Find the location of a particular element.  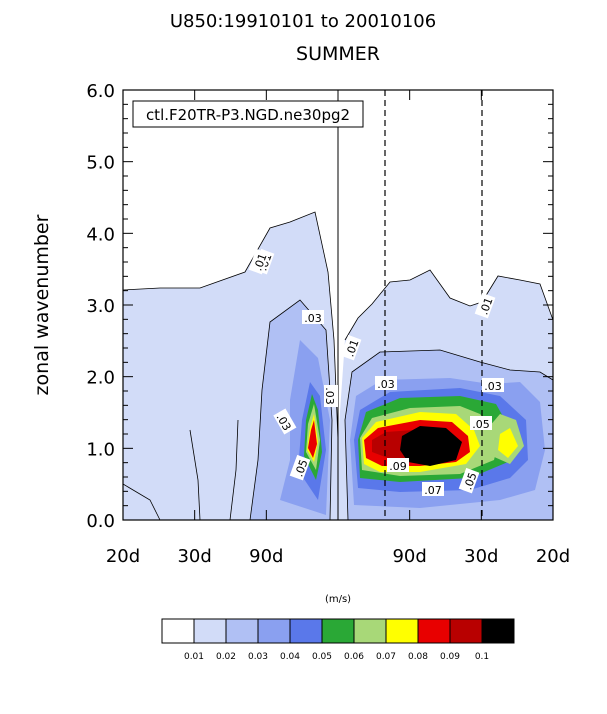

colorbar-label: 0.09 is located at coordinates (450, 657).